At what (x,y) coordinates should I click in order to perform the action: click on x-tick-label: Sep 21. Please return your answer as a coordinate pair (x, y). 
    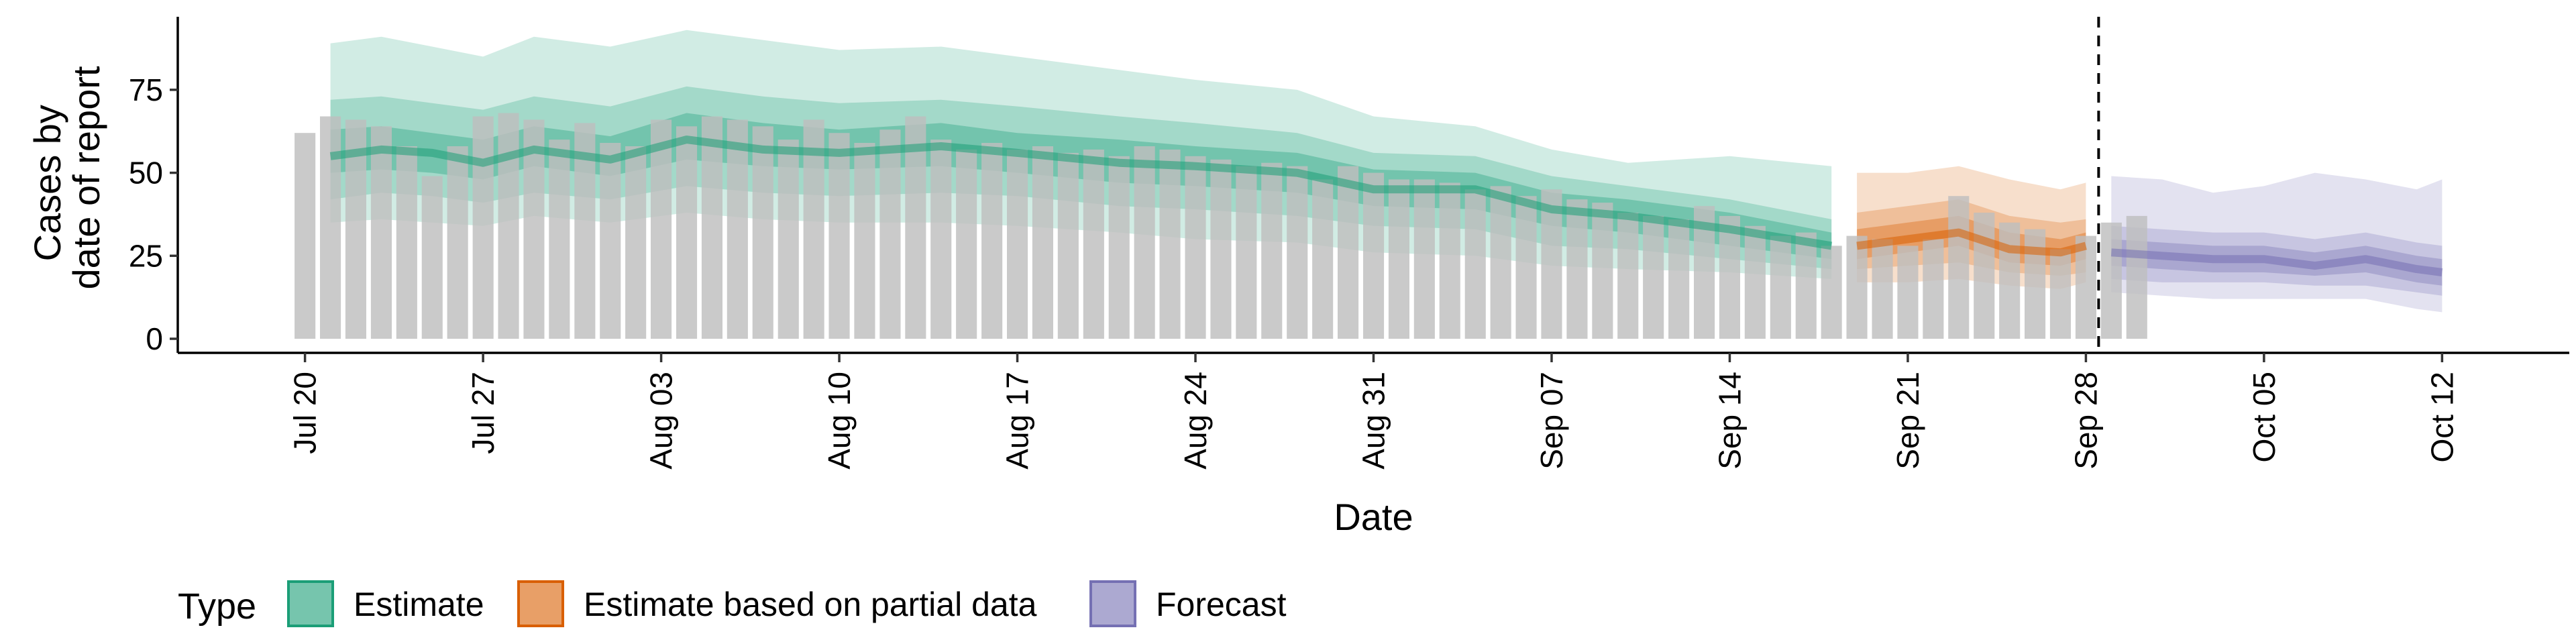
    Looking at the image, I should click on (1907, 421).